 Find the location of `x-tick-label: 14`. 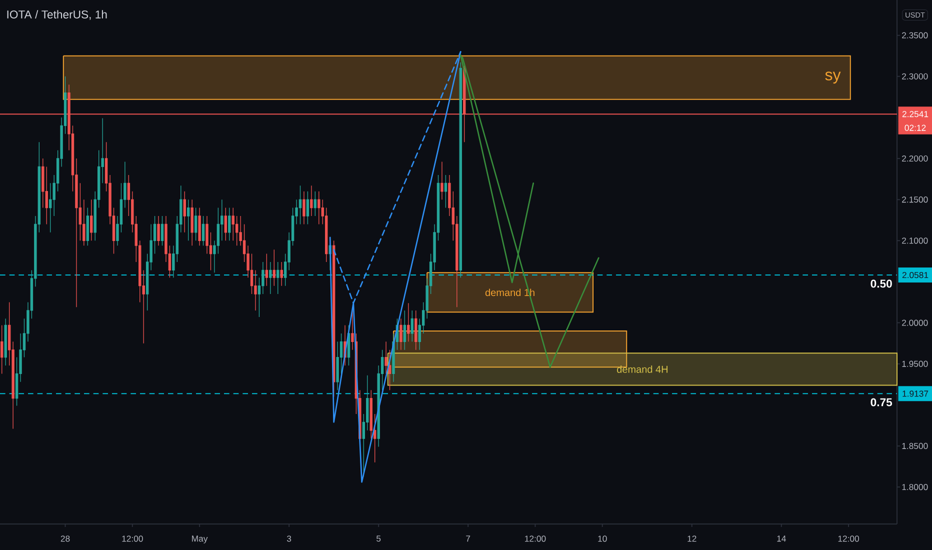

x-tick-label: 14 is located at coordinates (781, 539).